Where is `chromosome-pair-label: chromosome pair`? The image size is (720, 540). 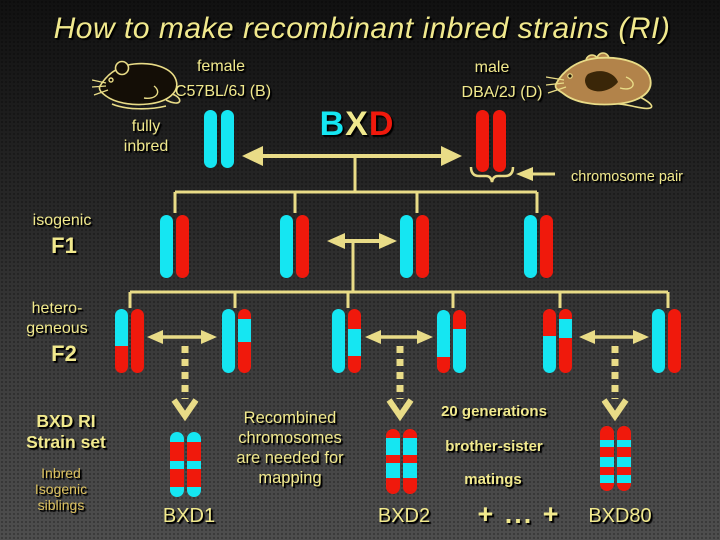 chromosome-pair-label: chromosome pair is located at coordinates (627, 177).